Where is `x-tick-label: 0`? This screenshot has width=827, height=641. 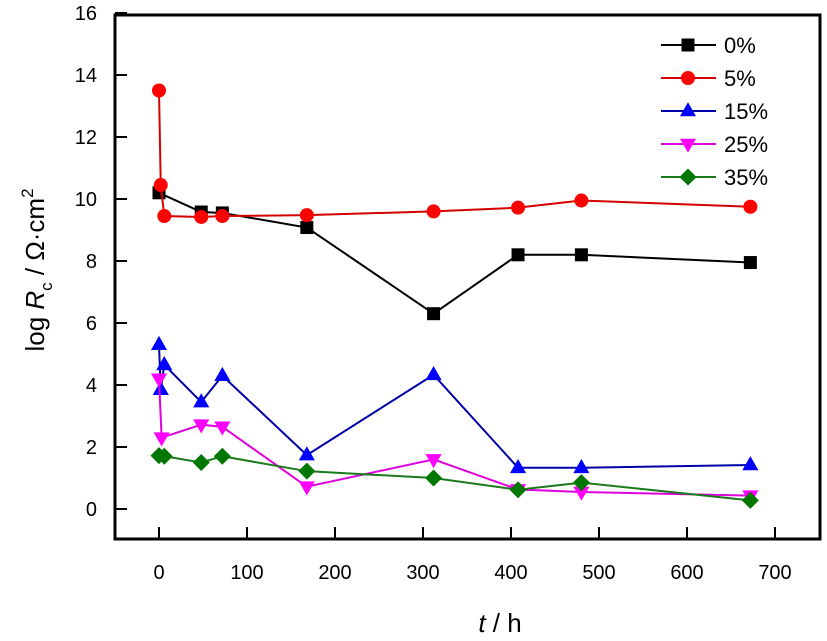
x-tick-label: 0 is located at coordinates (158, 573).